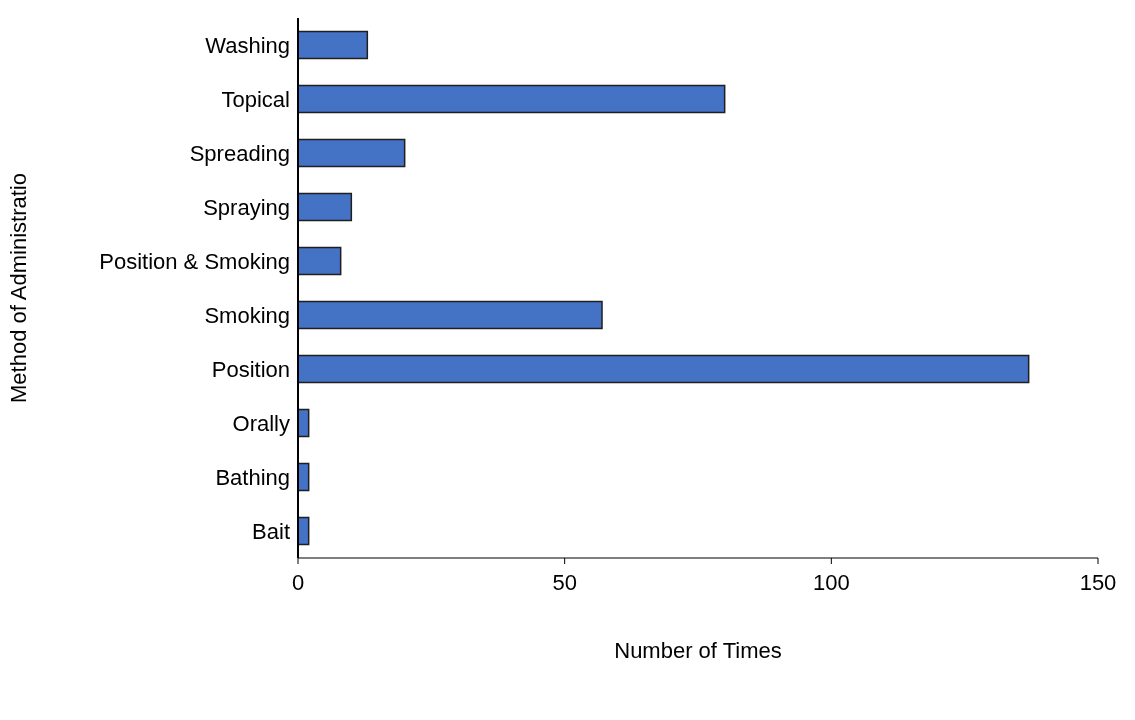 Image resolution: width=1135 pixels, height=720 pixels. I want to click on y-tick-label: Orally, so click(261, 423).